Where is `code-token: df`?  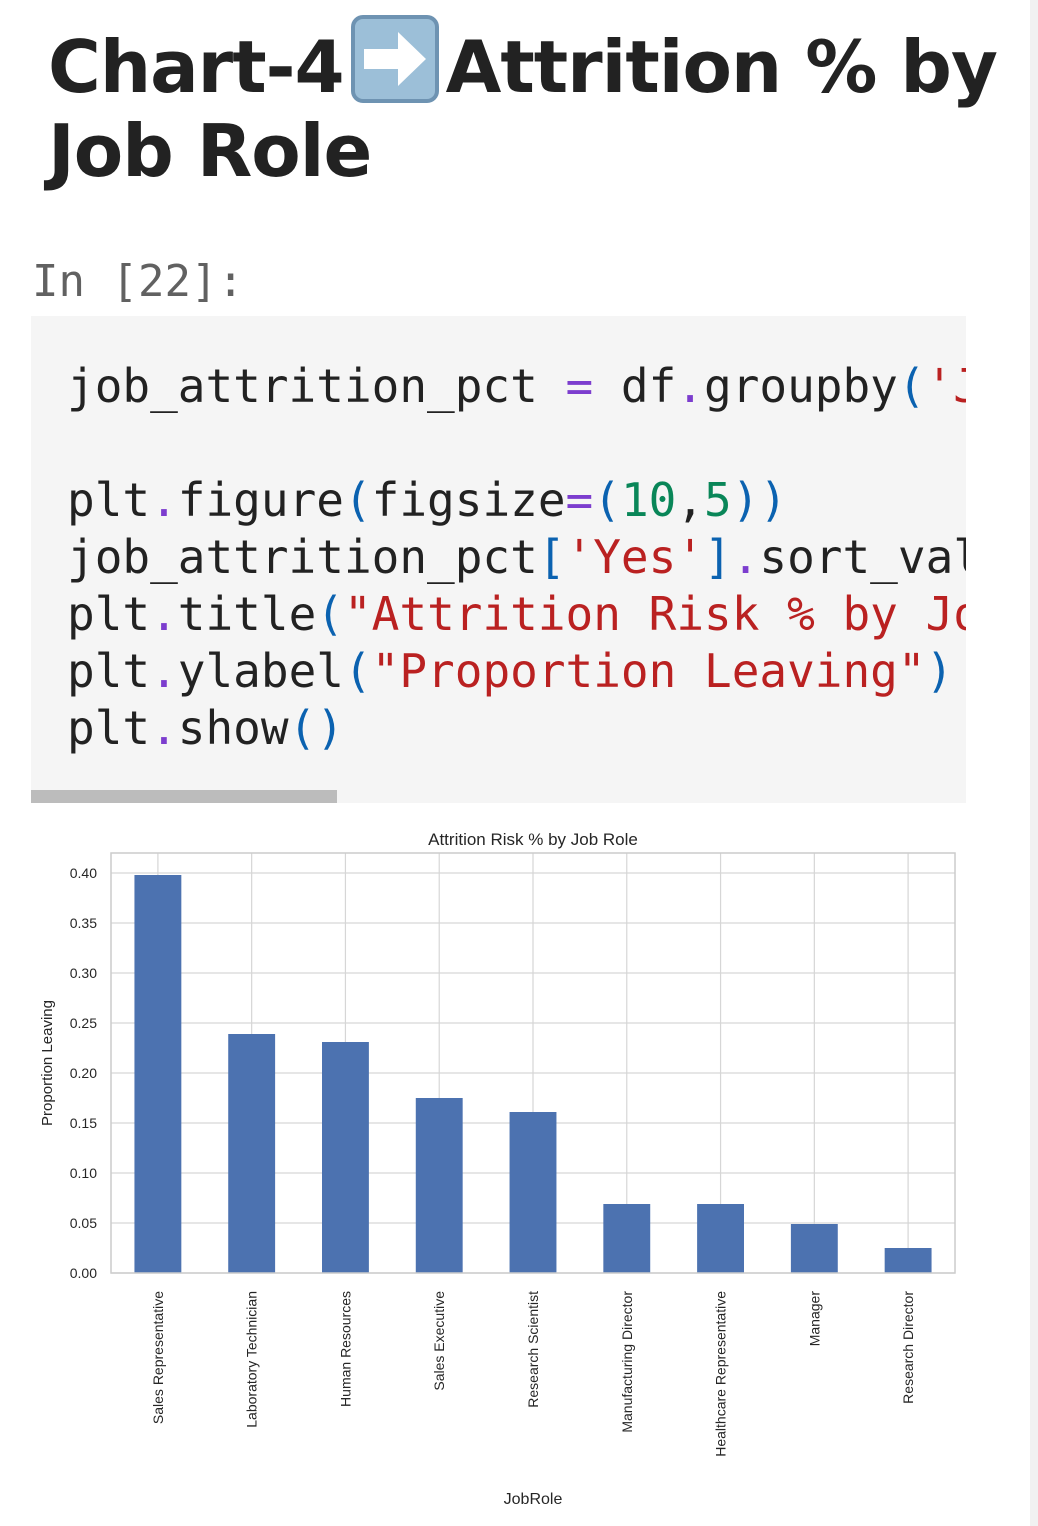
code-token: df is located at coordinates (635, 386).